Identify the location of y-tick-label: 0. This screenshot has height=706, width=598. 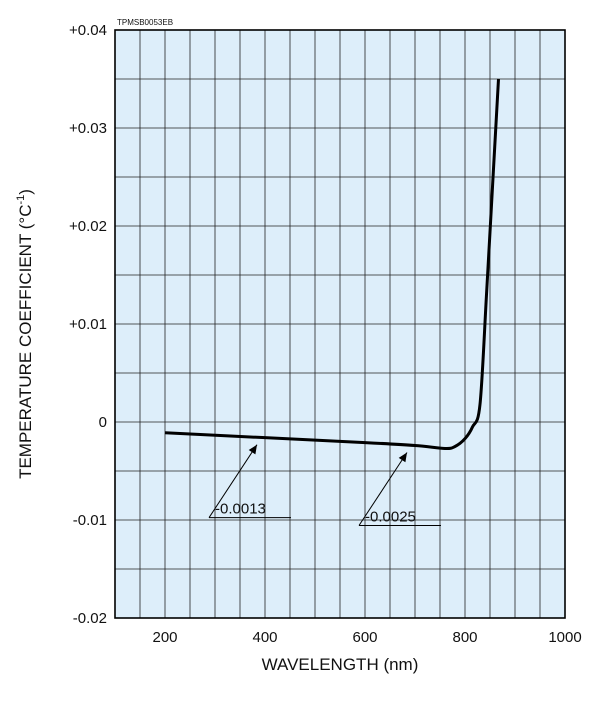
(103, 422).